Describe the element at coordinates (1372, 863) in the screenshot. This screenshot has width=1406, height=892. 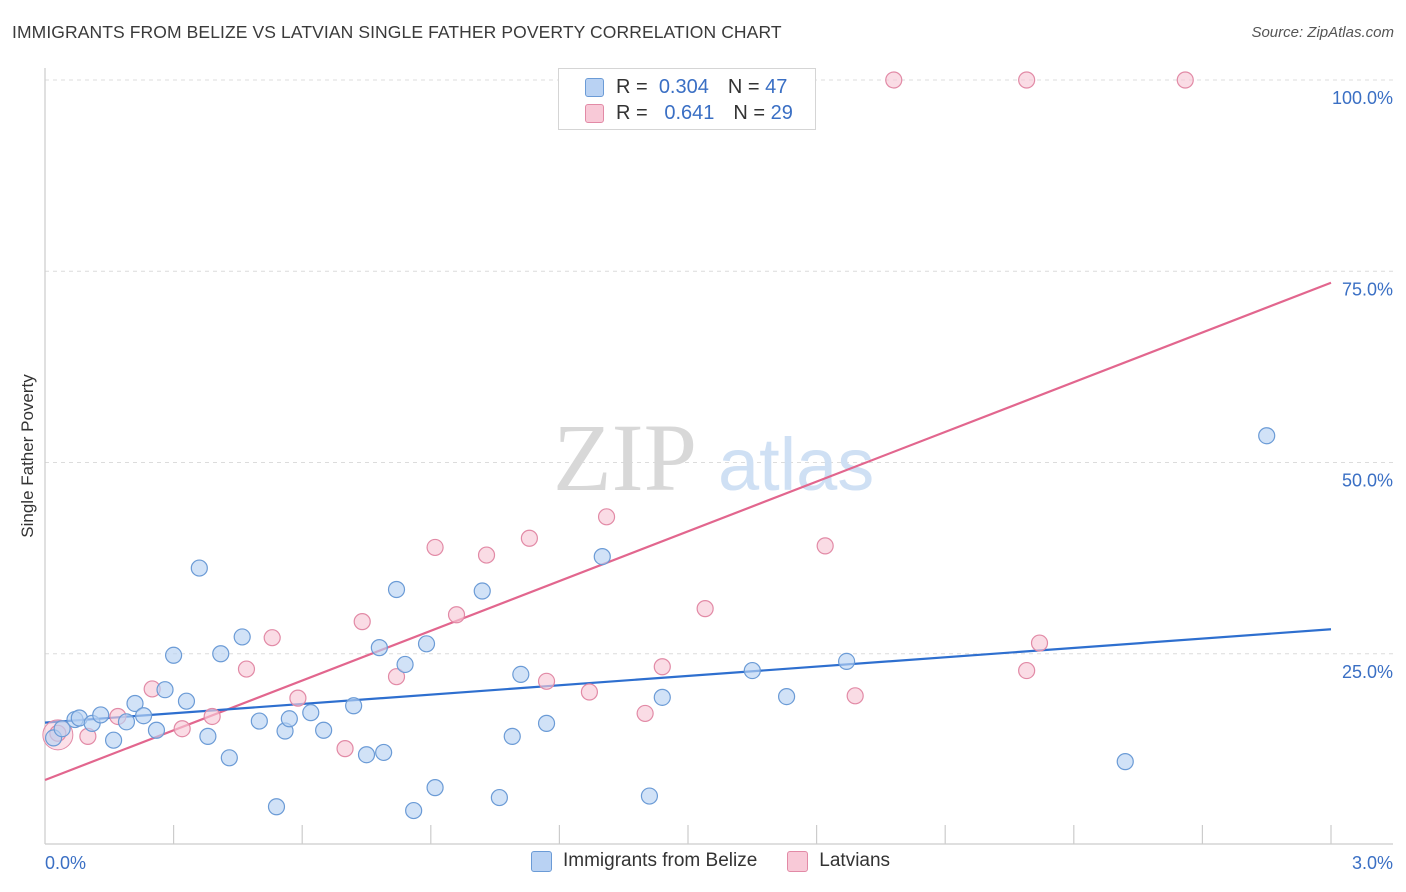
I see `x-tick-label-max: 3.0%` at that location.